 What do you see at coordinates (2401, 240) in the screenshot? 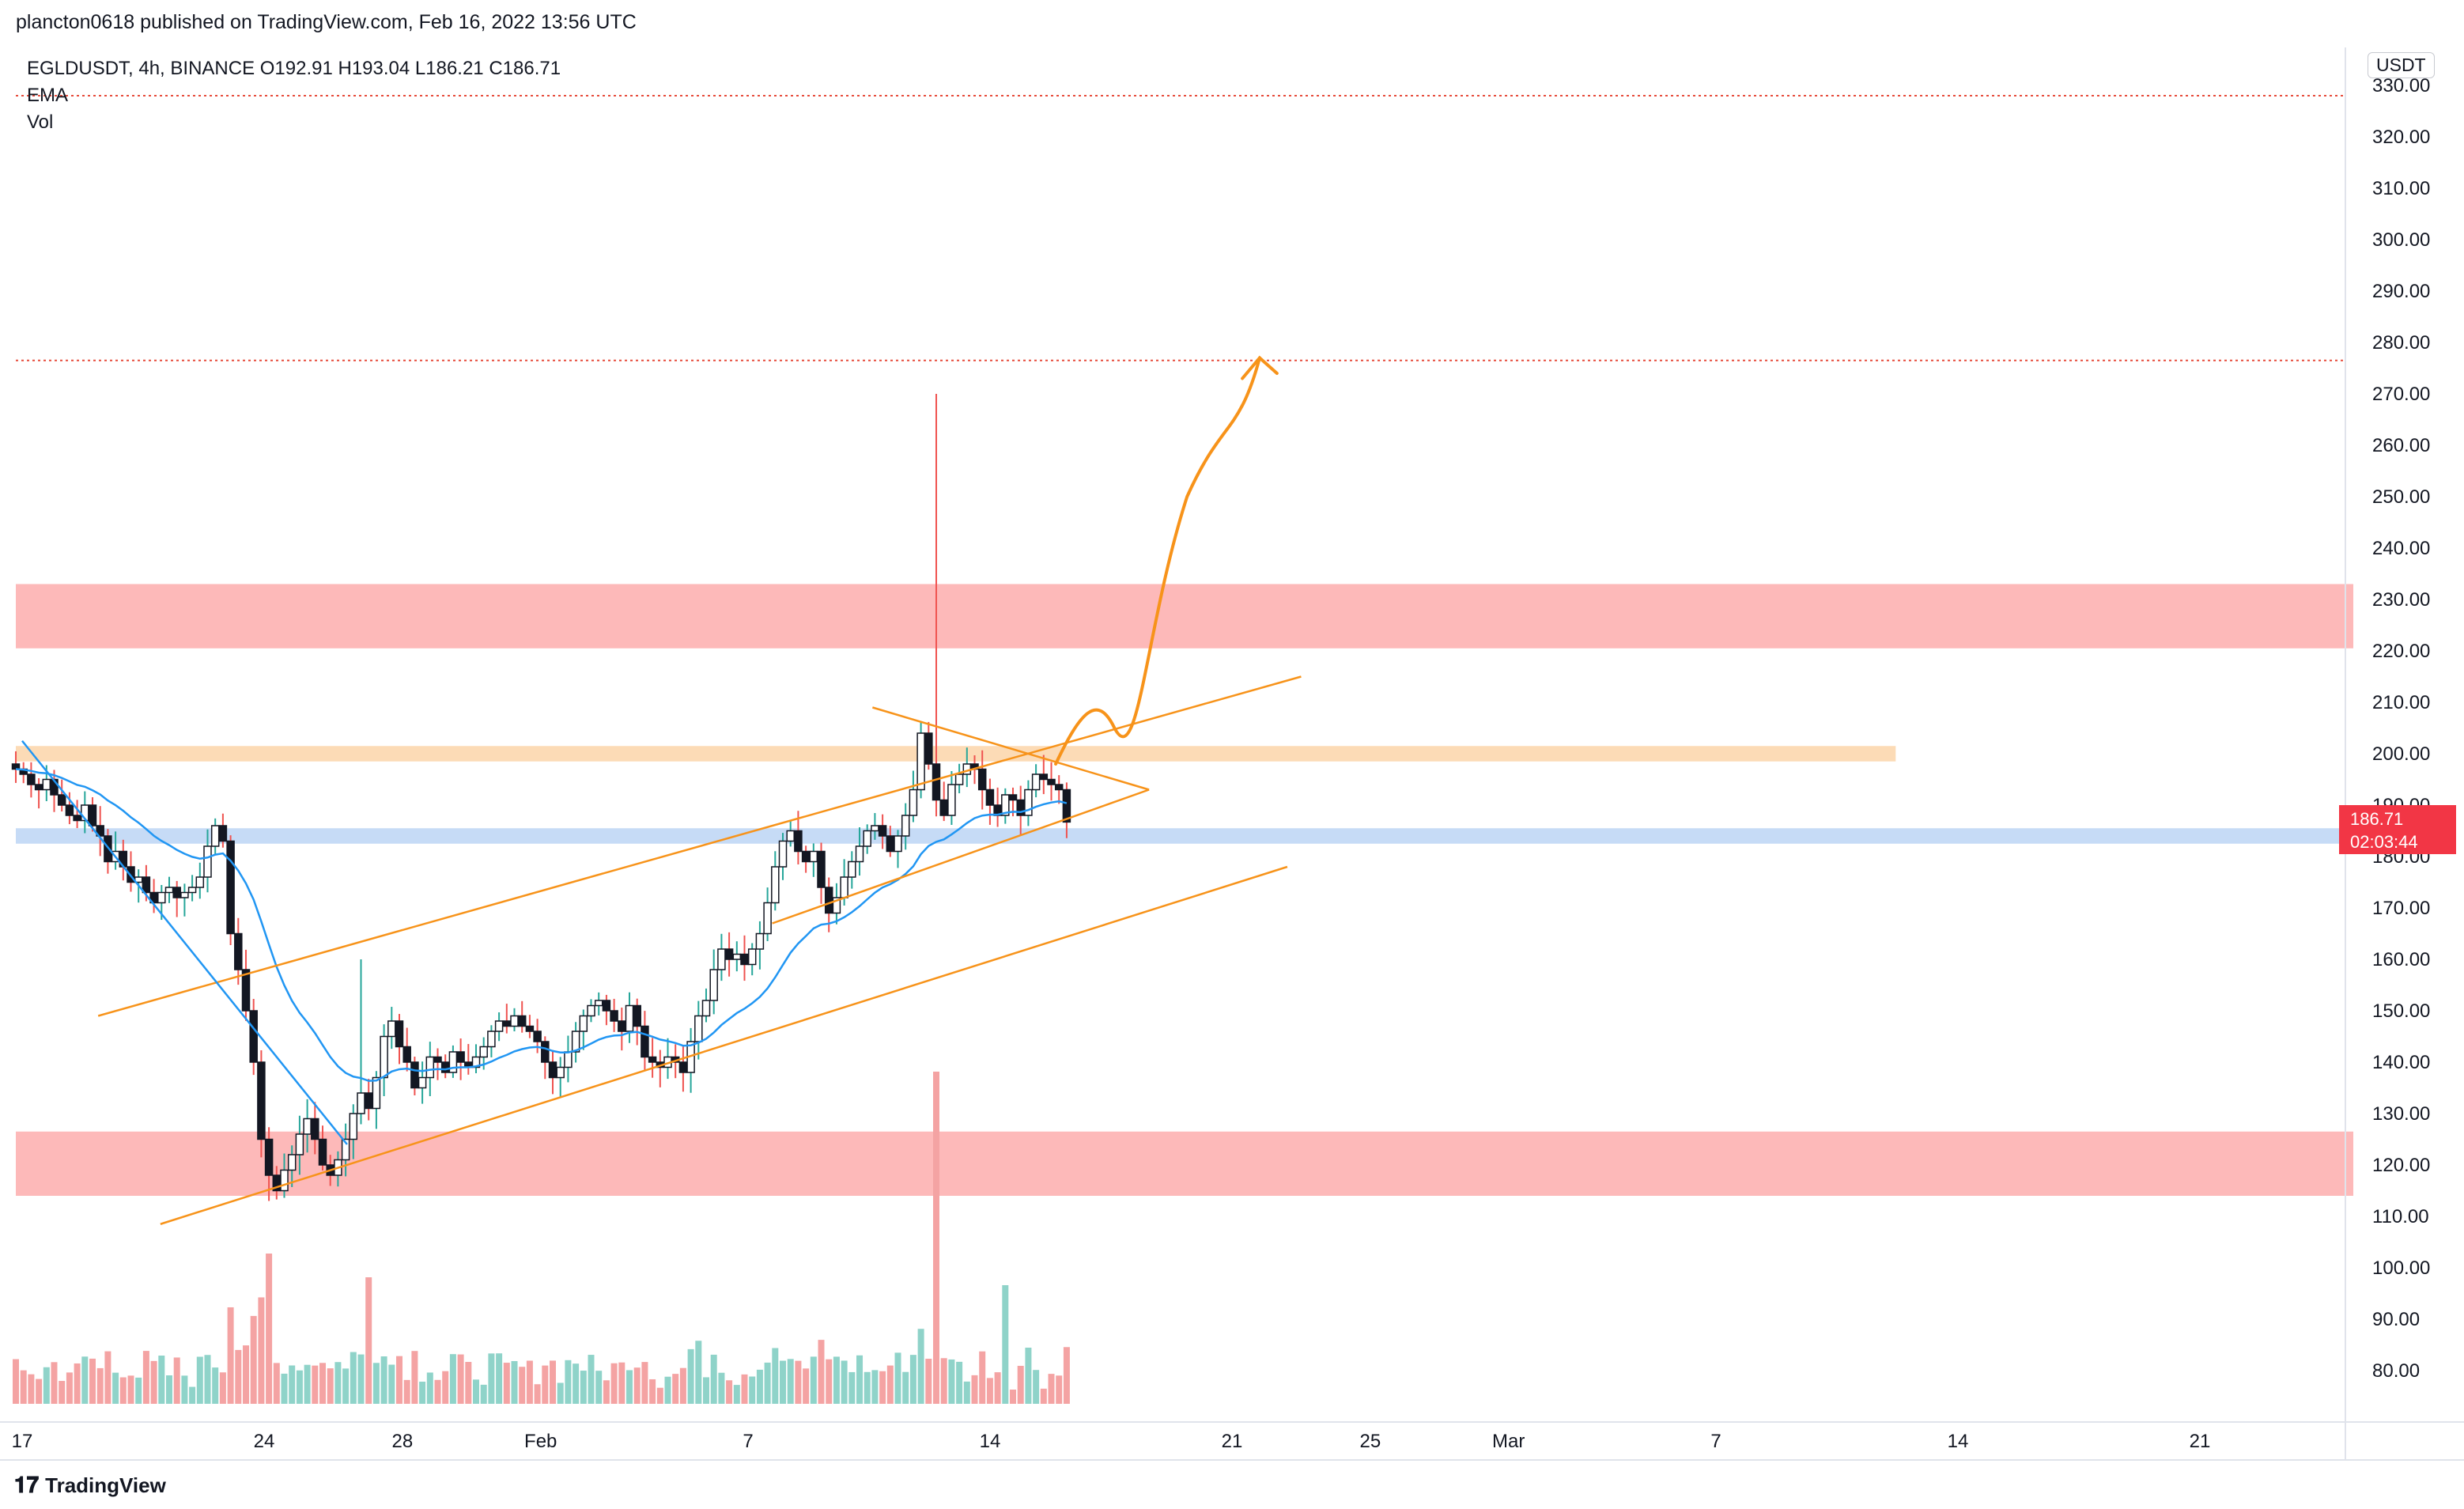
I see `price-tick-label: 300.00` at bounding box center [2401, 240].